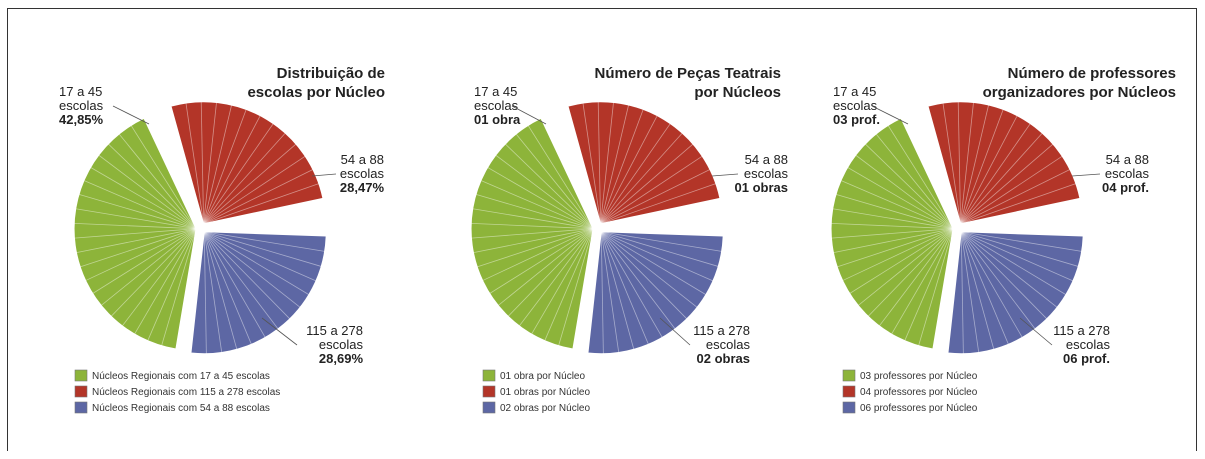 The image size is (1205, 459). I want to click on slice-value-label: 28,69%, so click(341, 358).